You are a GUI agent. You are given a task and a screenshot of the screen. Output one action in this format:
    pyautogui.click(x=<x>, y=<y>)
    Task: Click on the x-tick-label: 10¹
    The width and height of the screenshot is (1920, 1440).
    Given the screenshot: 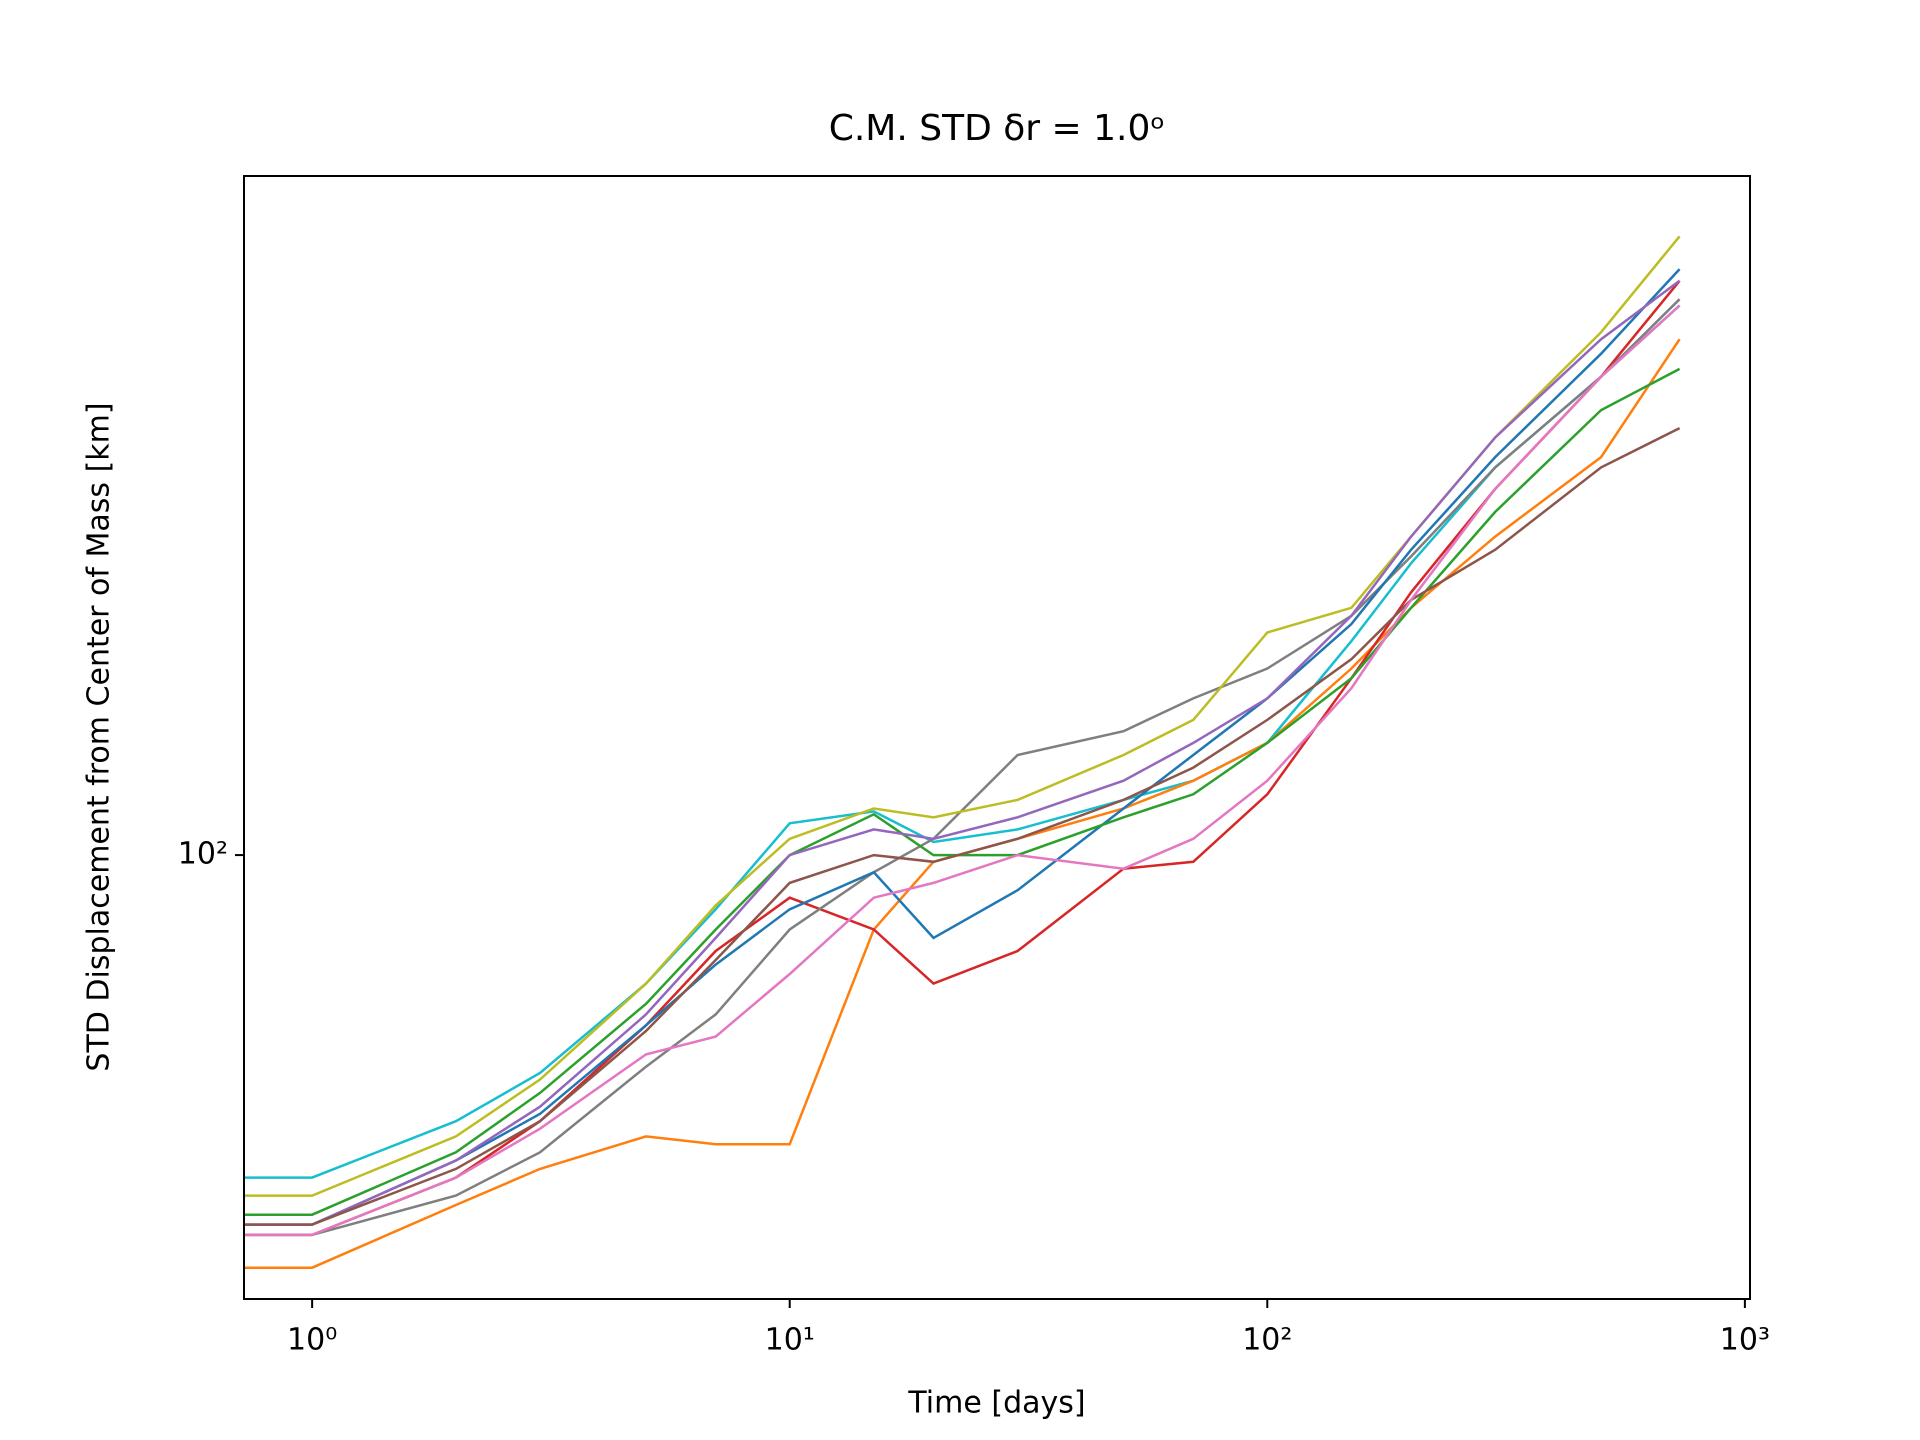 What is the action you would take?
    pyautogui.click(x=790, y=1340)
    